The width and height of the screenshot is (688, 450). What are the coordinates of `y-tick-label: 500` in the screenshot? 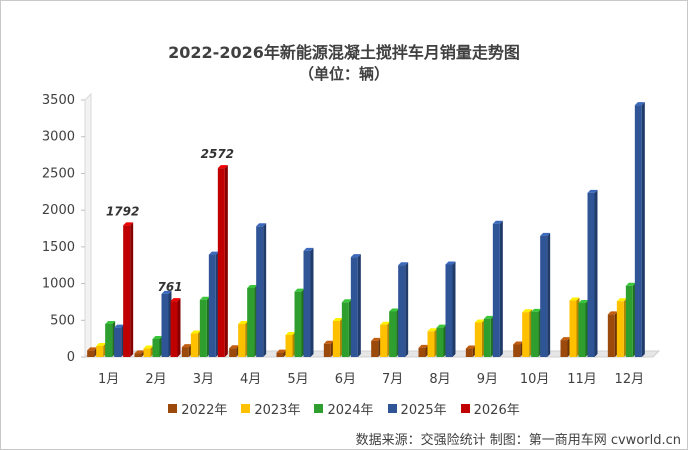 It's located at (62, 320).